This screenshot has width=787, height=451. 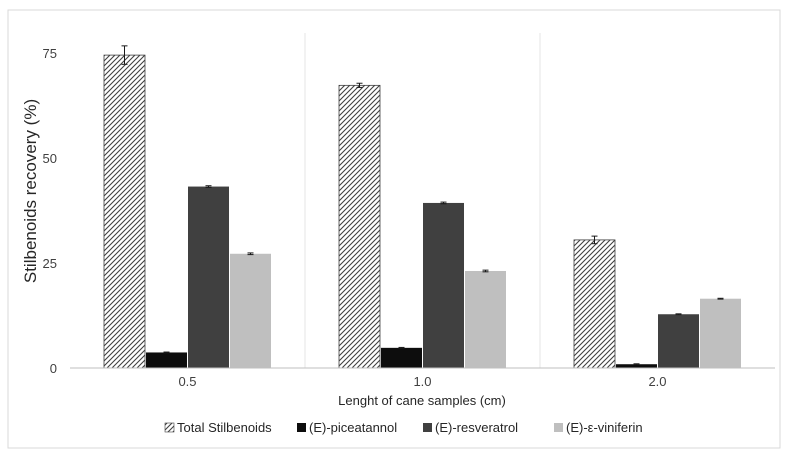 I want to click on y-axis-label: Stilbenoids recovery (%), so click(x=30, y=191).